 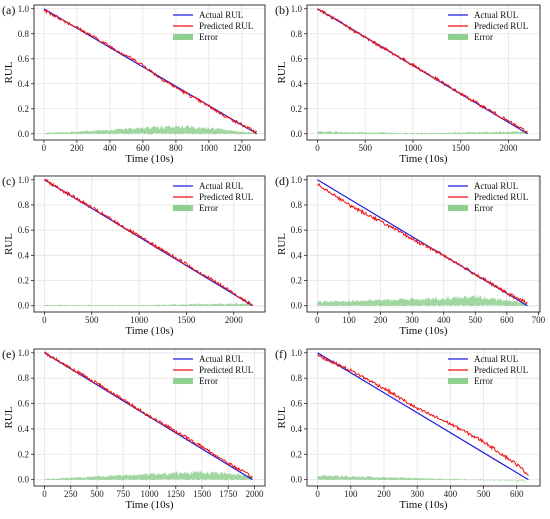 What do you see at coordinates (282, 10) in the screenshot?
I see `panel-label: (b)` at bounding box center [282, 10].